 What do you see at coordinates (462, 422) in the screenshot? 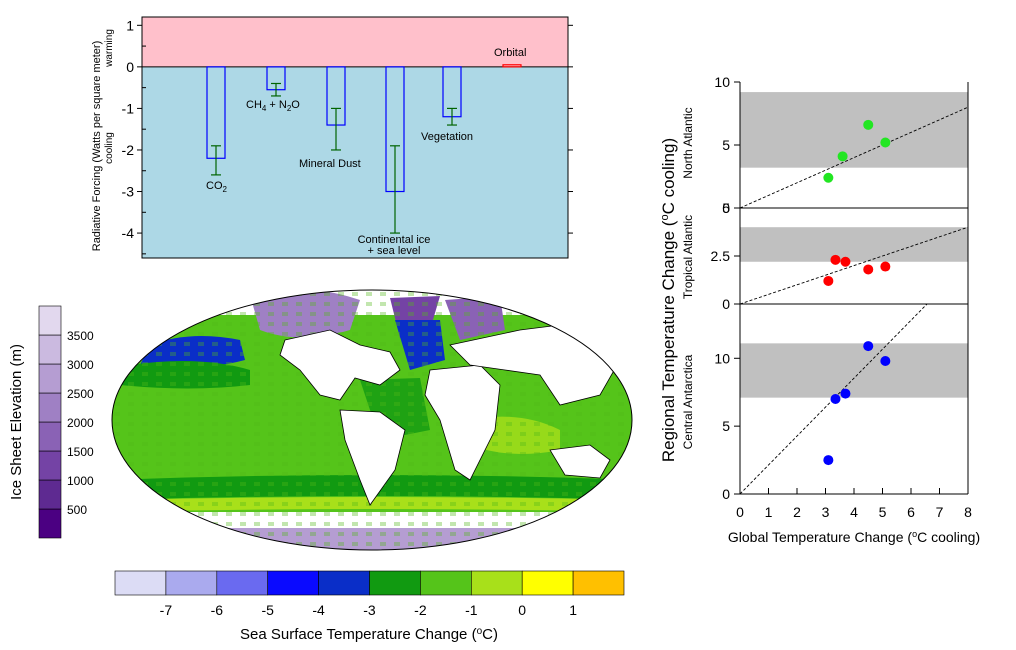
I see `africa` at bounding box center [462, 422].